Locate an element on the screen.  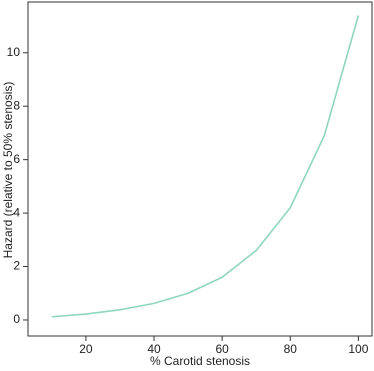
x-tick-label: 80 is located at coordinates (291, 349).